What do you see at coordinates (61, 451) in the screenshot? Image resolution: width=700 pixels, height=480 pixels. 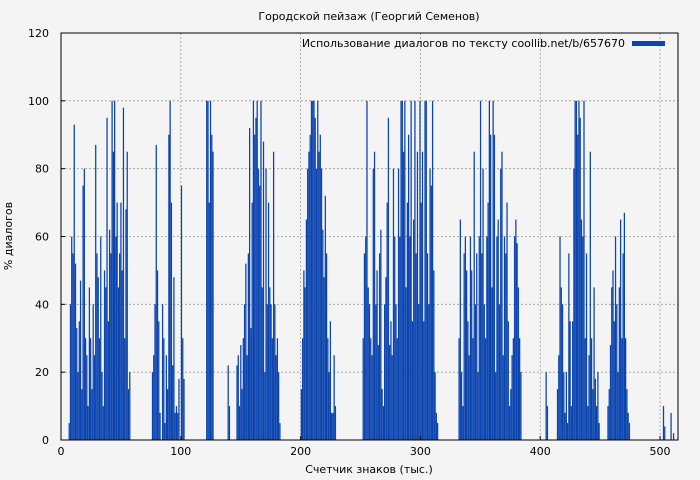 I see `x-tick-label: 0` at bounding box center [61, 451].